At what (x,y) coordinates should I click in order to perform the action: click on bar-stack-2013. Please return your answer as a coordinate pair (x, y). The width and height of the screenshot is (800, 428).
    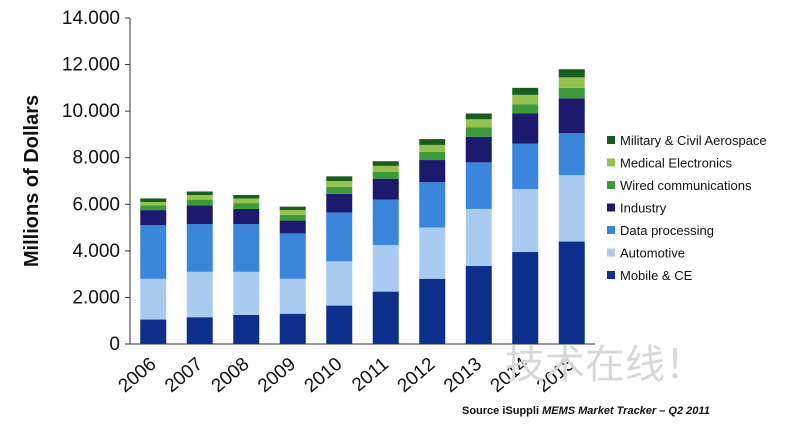
    Looking at the image, I should click on (478, 228).